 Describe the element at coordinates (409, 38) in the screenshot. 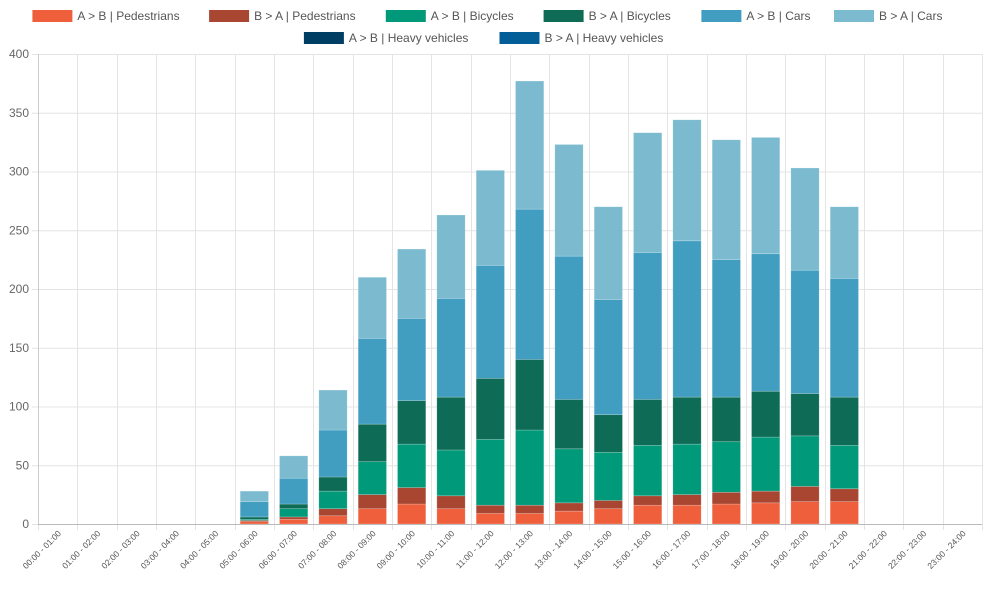

I see `legend-label-a-b-heavy-vehicles: A > B | Heavy vehicles` at that location.